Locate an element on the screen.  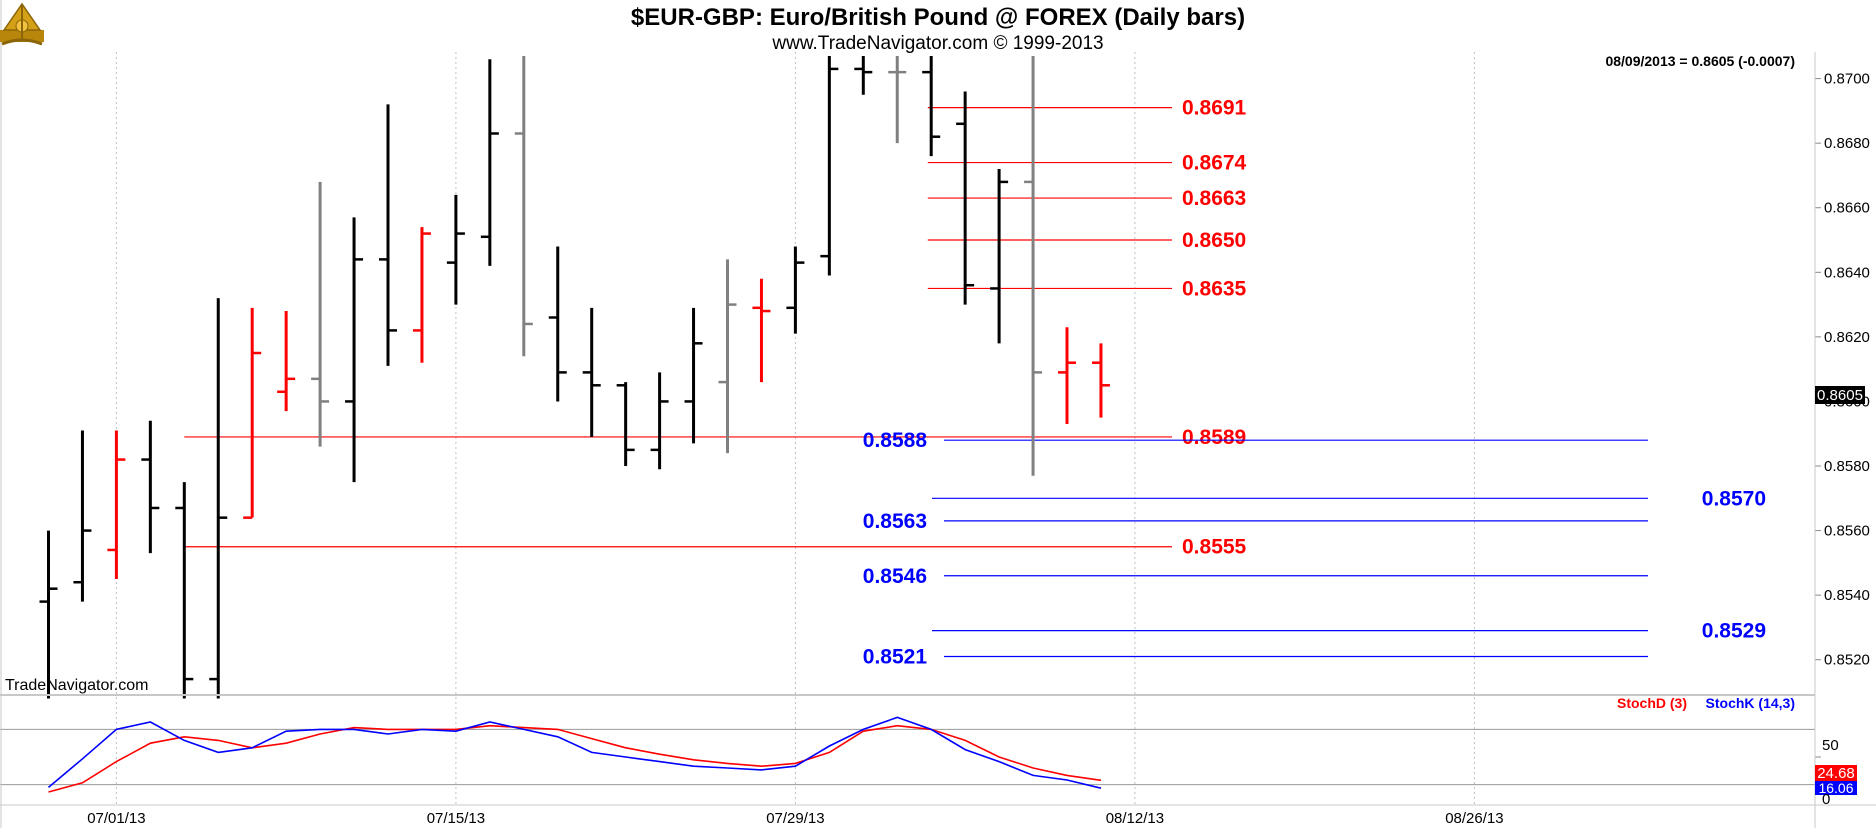
stochd-legend: StochD (3) is located at coordinates (1652, 703).